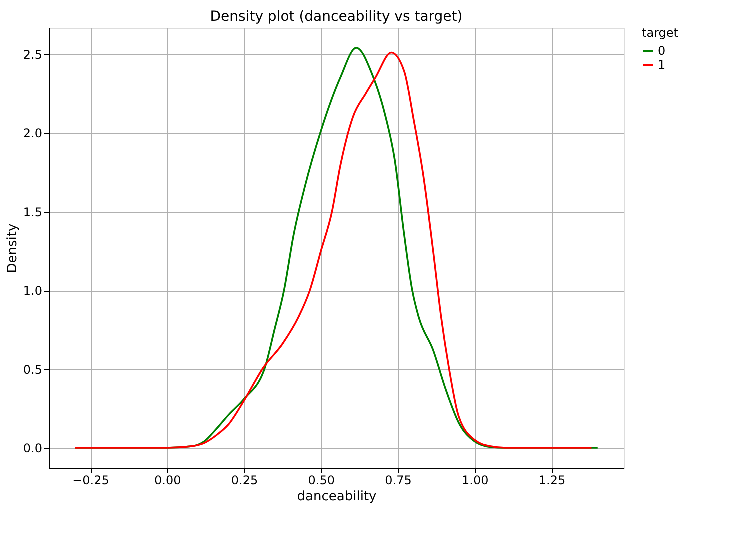 This screenshot has height=544, width=749. What do you see at coordinates (91, 481) in the screenshot?
I see `x-tick-label: −0.25` at bounding box center [91, 481].